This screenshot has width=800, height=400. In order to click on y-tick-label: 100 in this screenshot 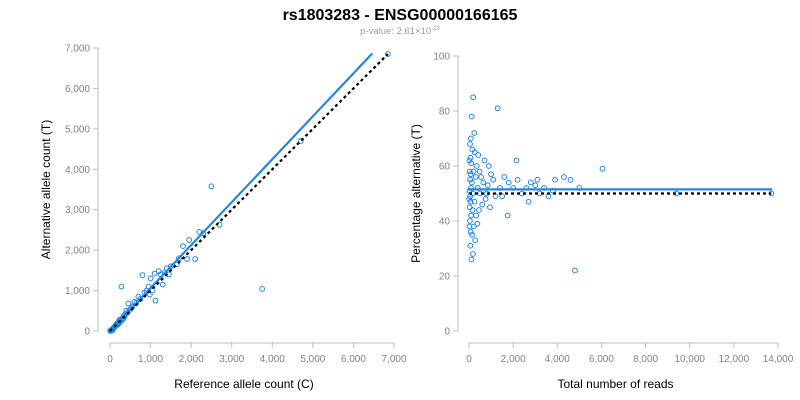, I will do `click(441, 57)`.